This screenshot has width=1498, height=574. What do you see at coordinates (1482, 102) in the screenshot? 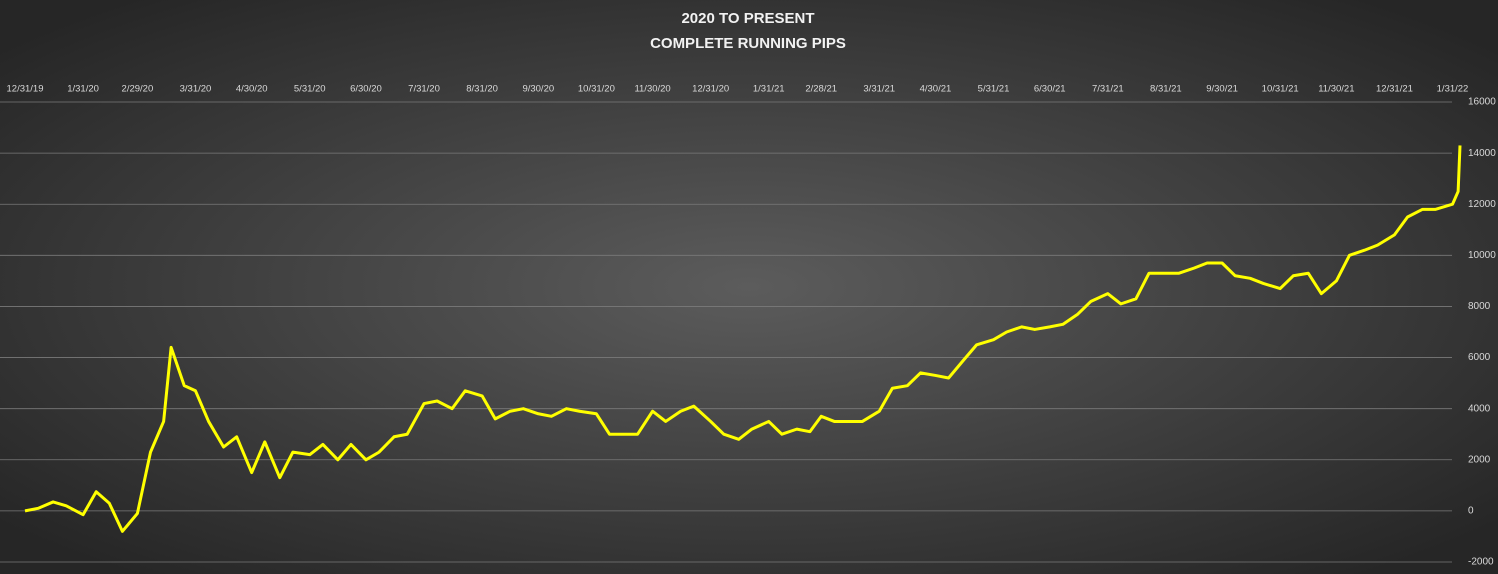
I see `y-tick-label: 16000` at bounding box center [1482, 102].